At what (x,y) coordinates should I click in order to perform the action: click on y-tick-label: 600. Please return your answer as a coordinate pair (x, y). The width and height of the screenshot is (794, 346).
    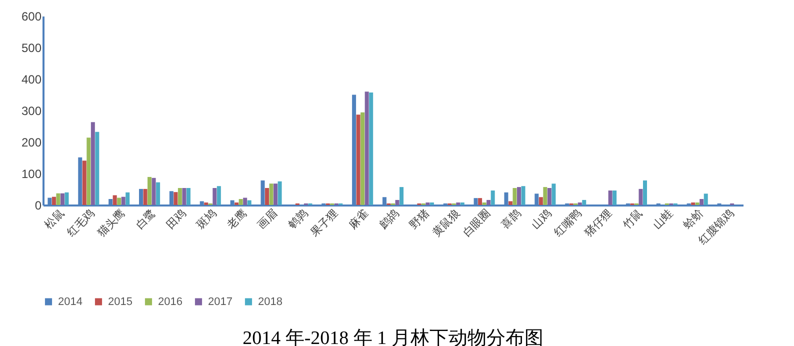
    Looking at the image, I should click on (31, 17).